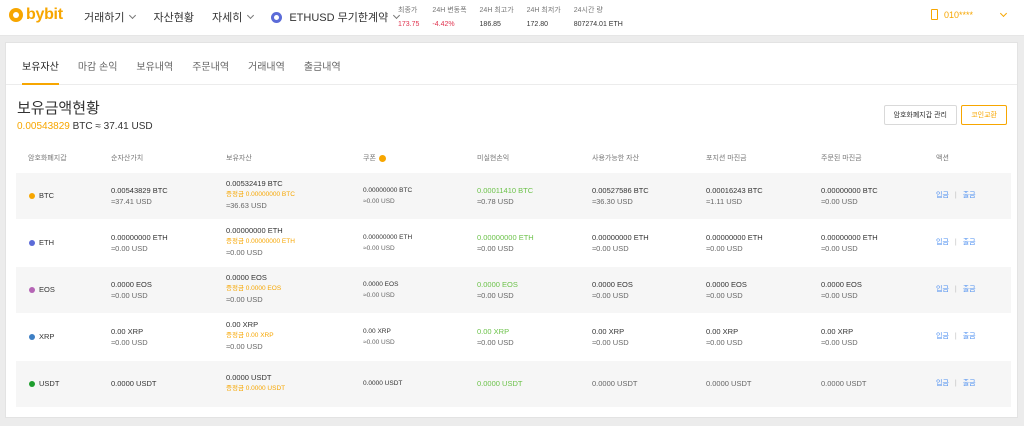 The height and width of the screenshot is (426, 1024). I want to click on pnl-cell: 0.00 XRP ≈0.00 USD, so click(495, 337).